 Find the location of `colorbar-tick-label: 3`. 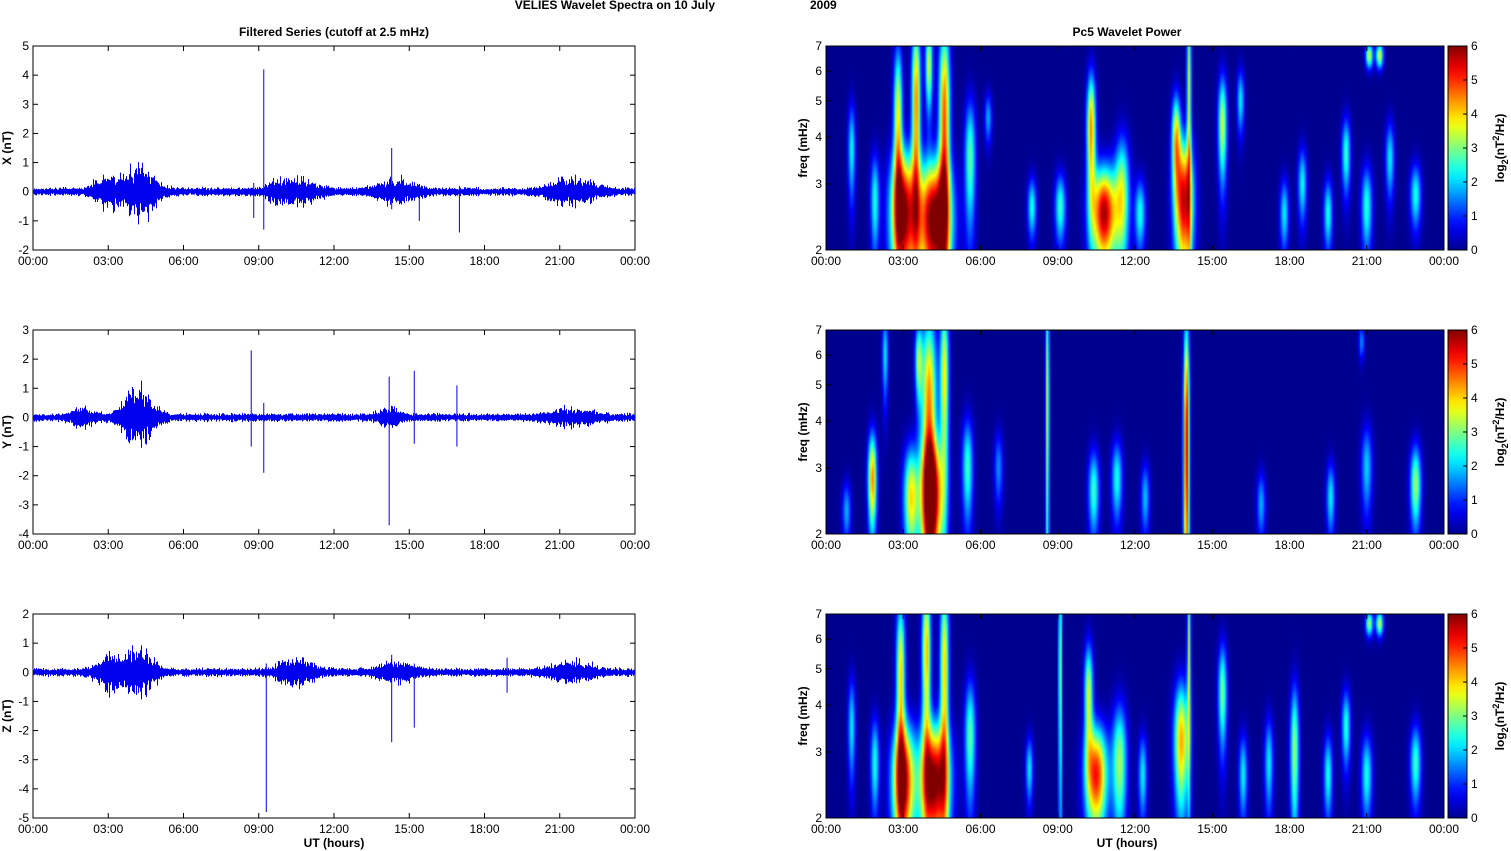

colorbar-tick-label: 3 is located at coordinates (1474, 148).